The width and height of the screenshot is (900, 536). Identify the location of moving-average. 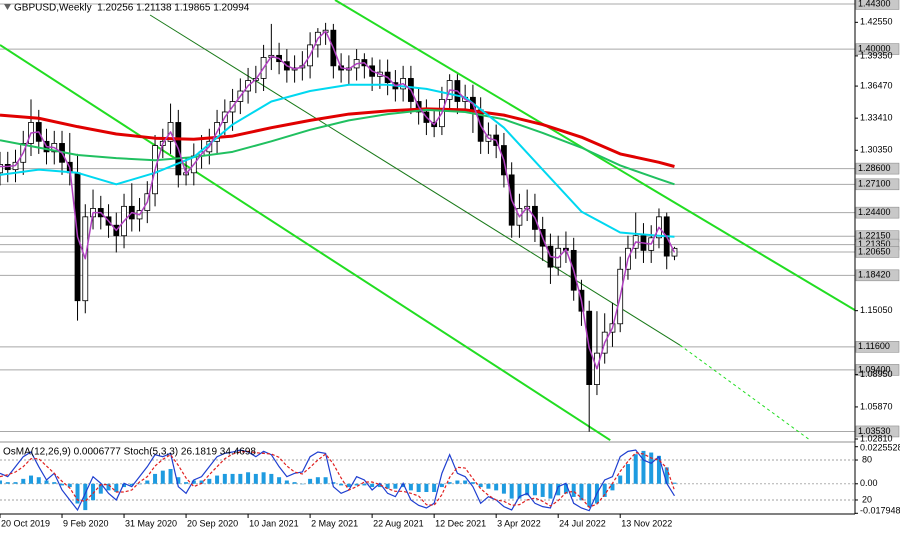
(337, 147).